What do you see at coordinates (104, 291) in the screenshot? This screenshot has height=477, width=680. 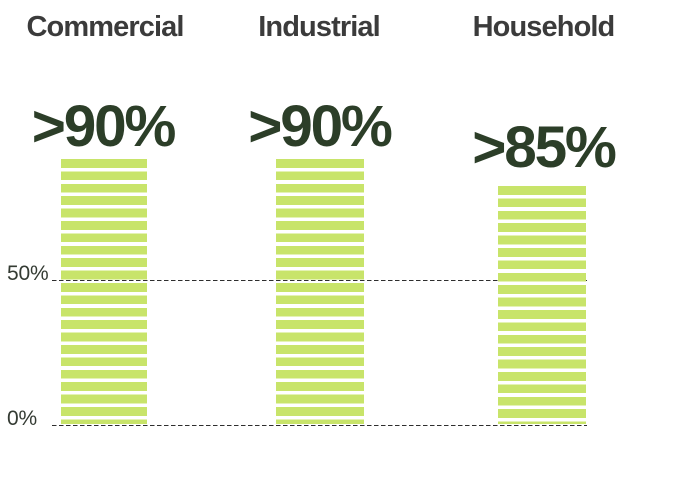 I see `bar-commercial` at bounding box center [104, 291].